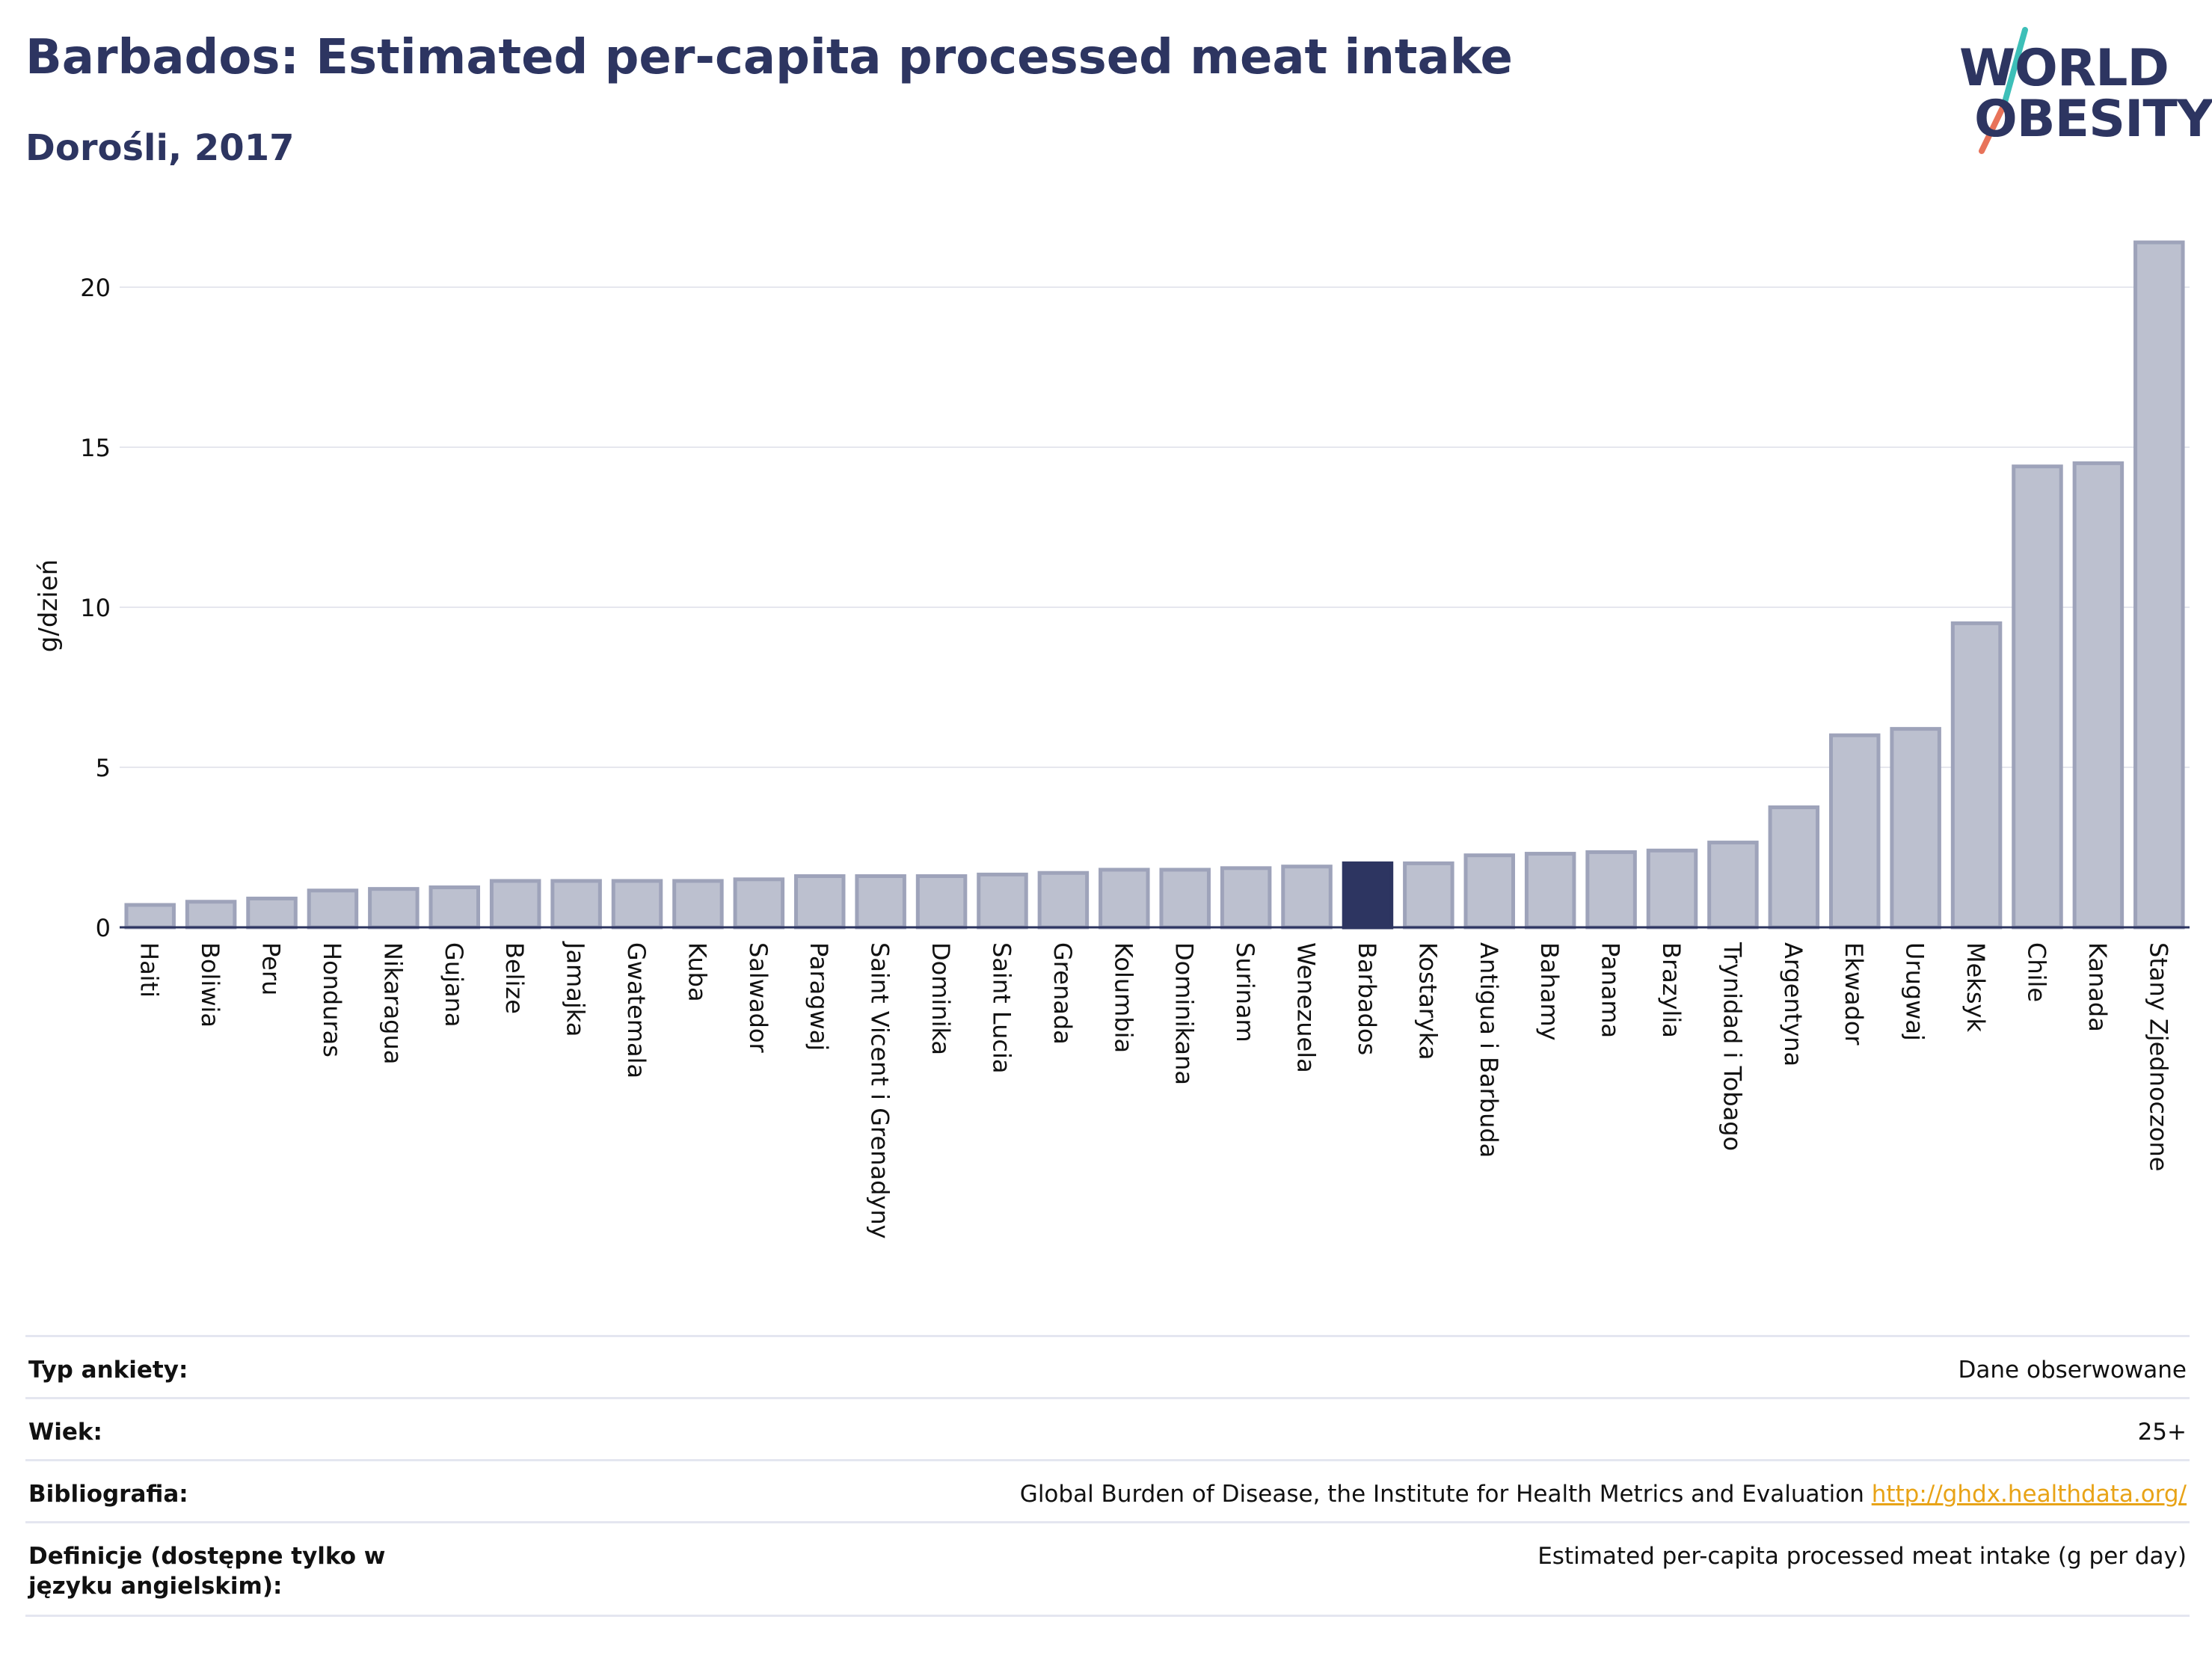 The width and height of the screenshot is (2212, 1655). What do you see at coordinates (1794, 867) in the screenshot?
I see `bar-argentyna` at bounding box center [1794, 867].